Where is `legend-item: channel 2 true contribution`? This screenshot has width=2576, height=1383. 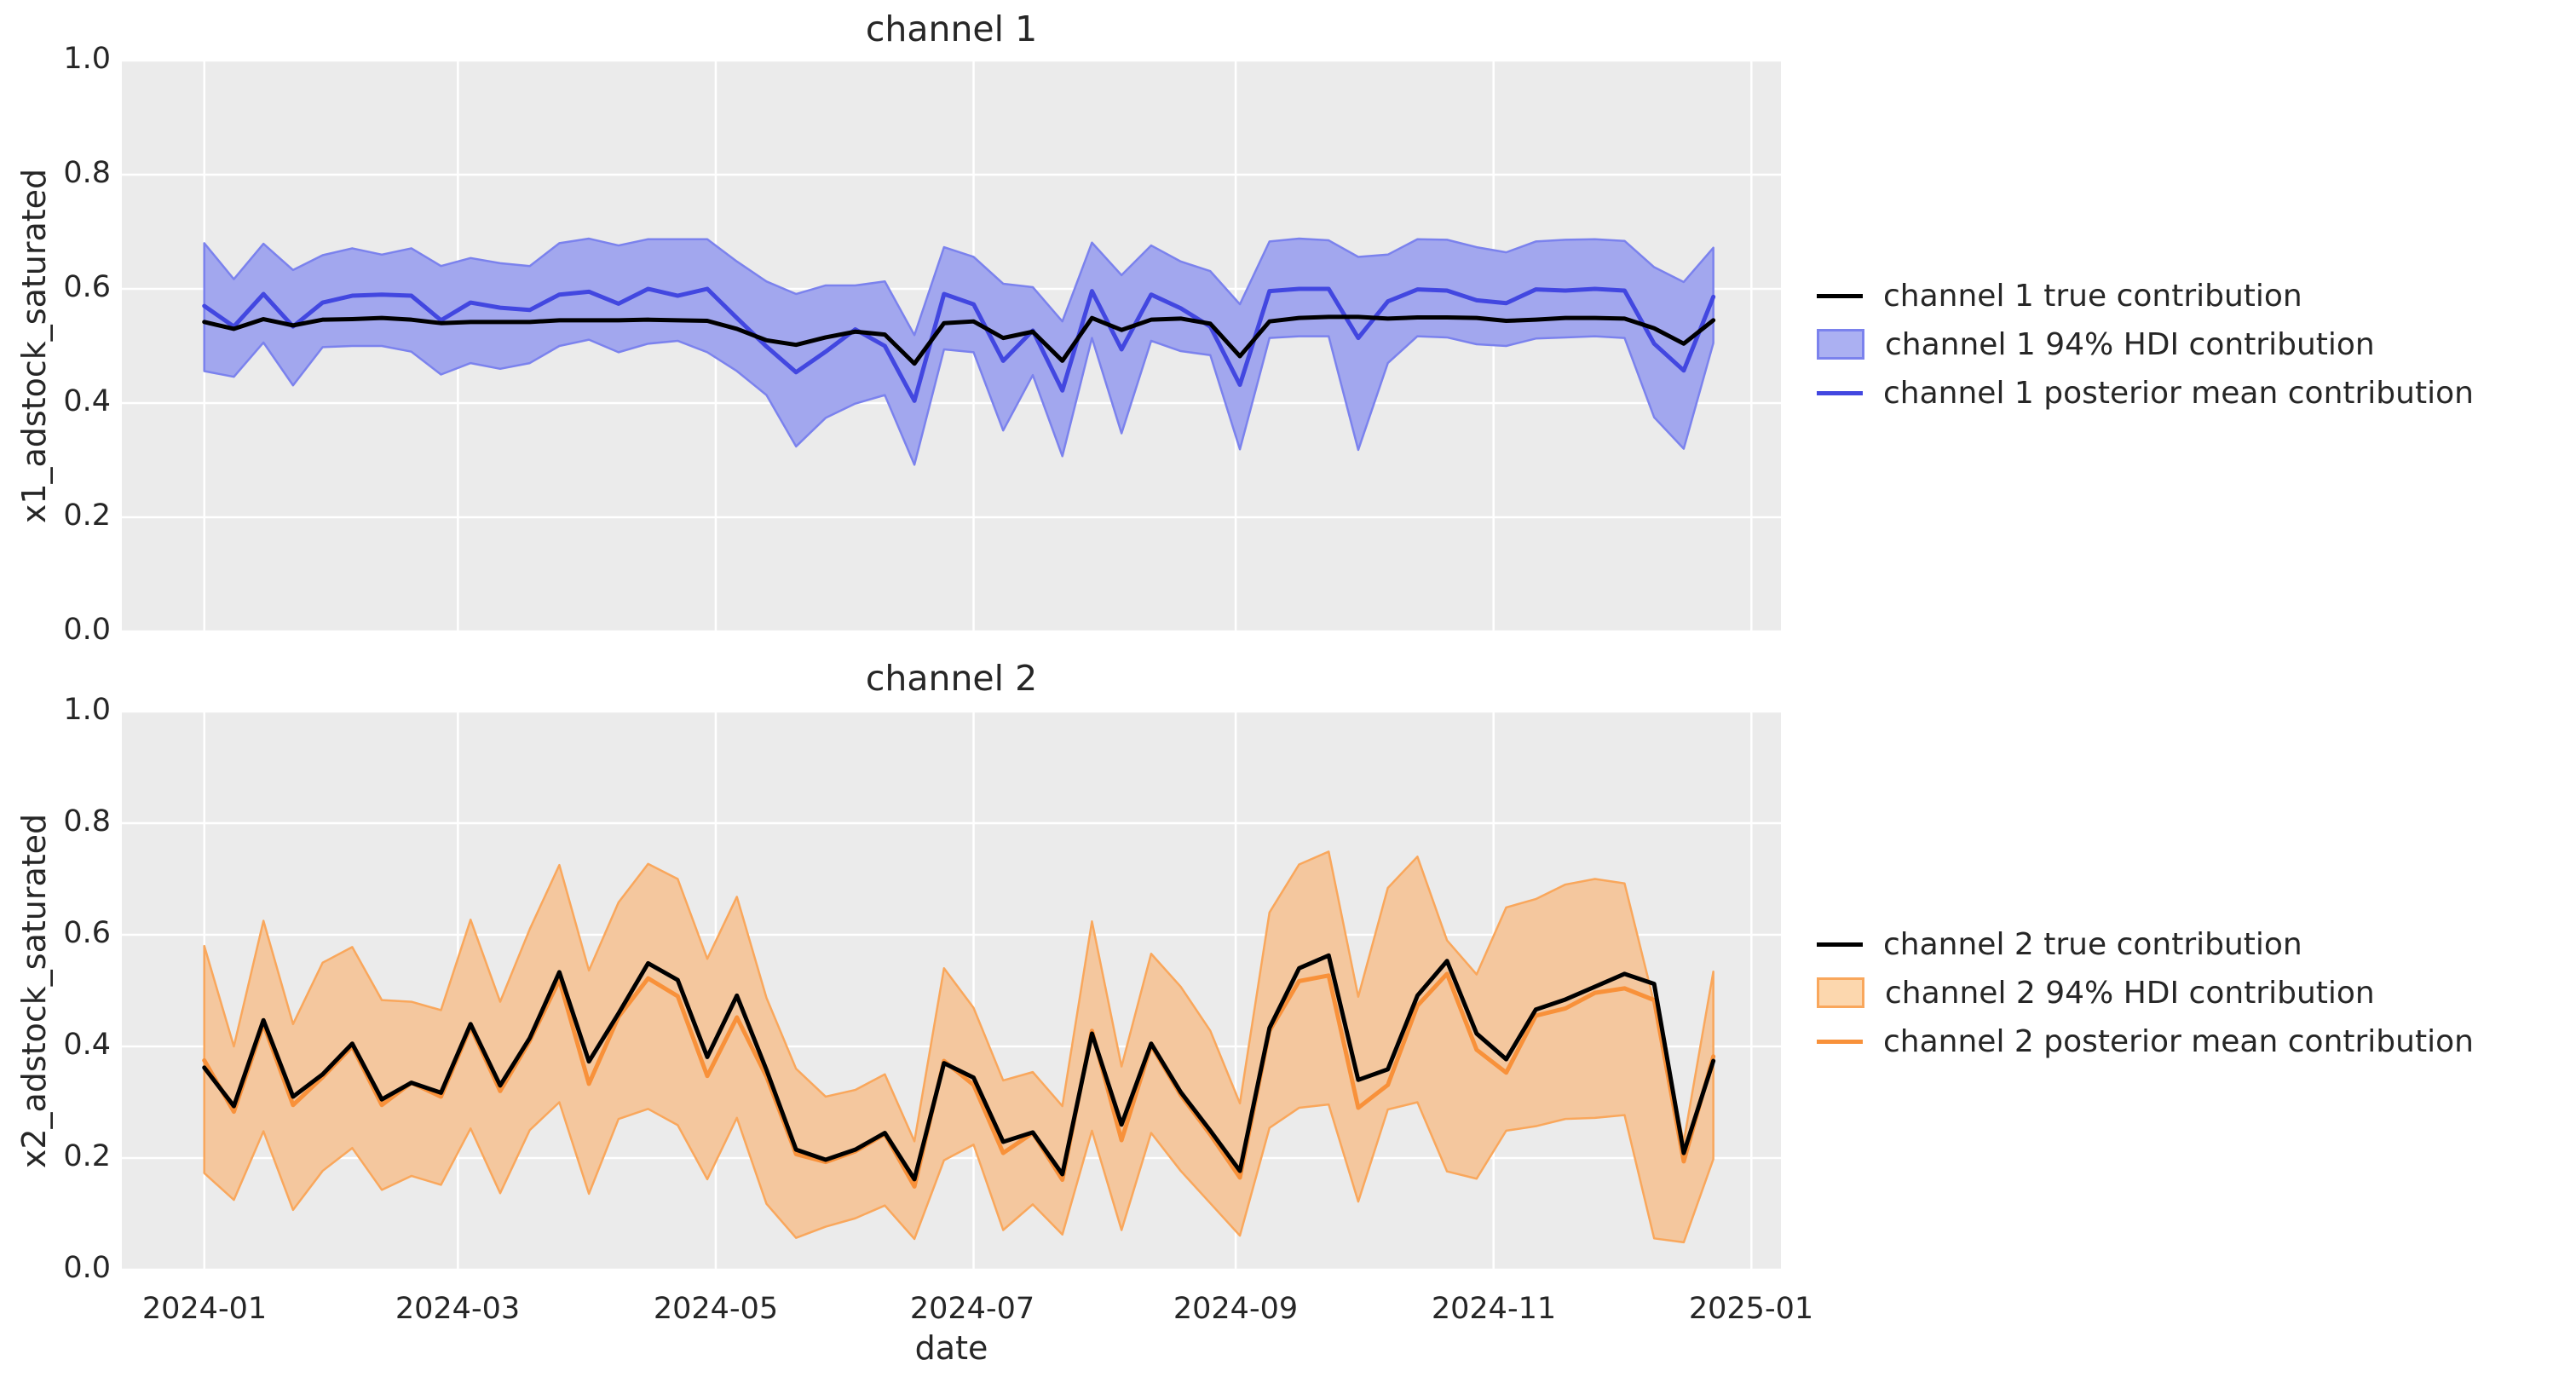 legend-item: channel 2 true contribution is located at coordinates (2059, 944).